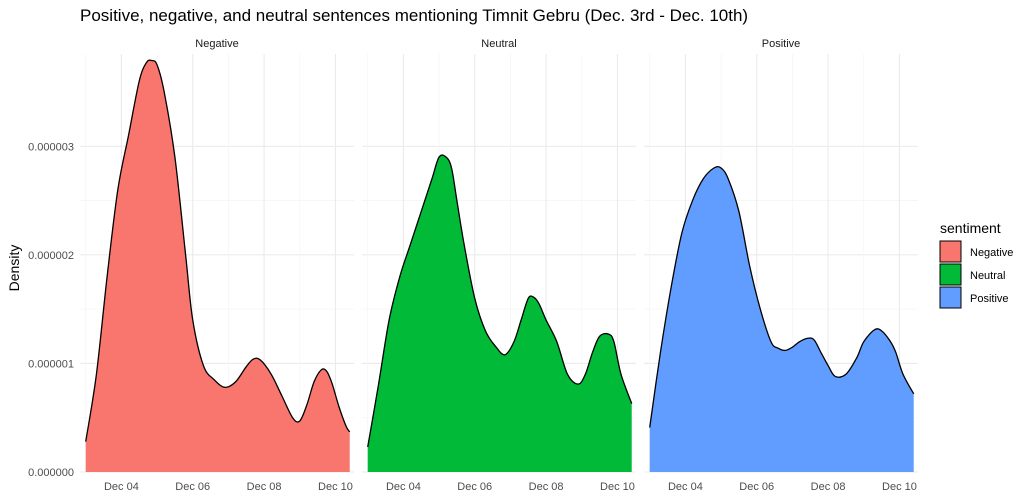 This screenshot has height=500, width=1031. I want to click on legend-label: Neutral, so click(987, 276).